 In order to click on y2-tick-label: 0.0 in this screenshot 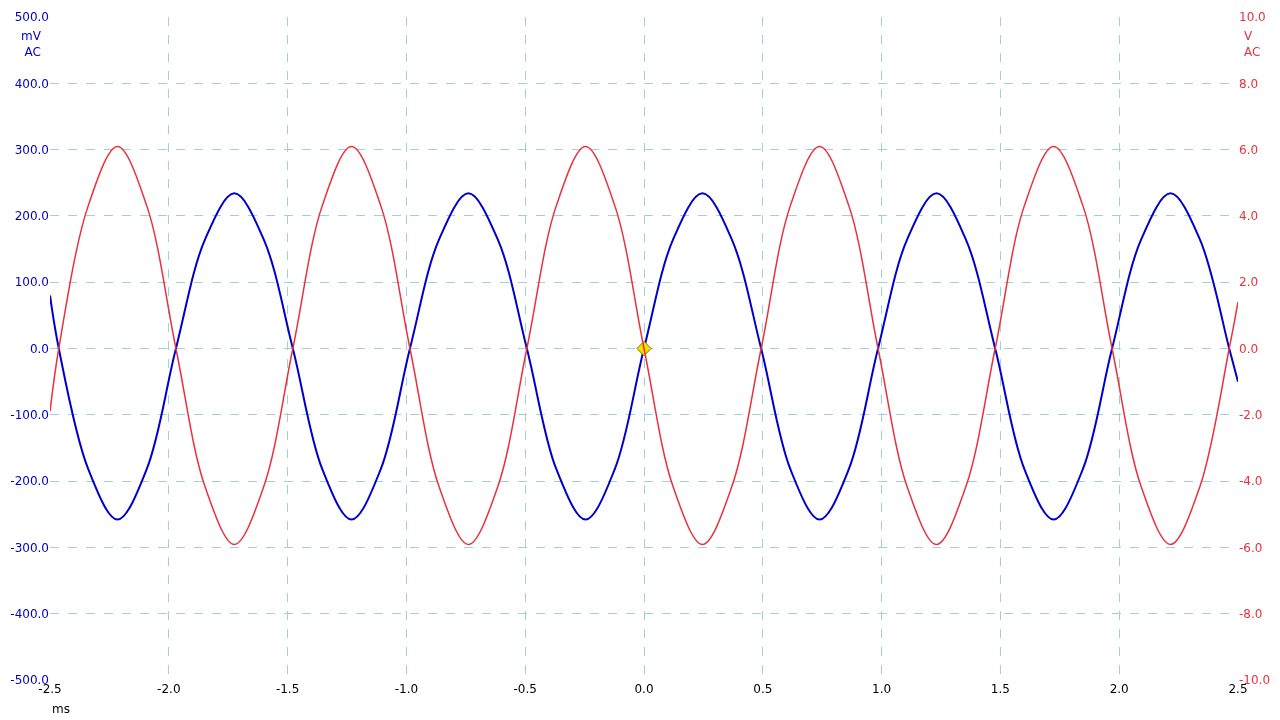, I will do `click(1249, 348)`.